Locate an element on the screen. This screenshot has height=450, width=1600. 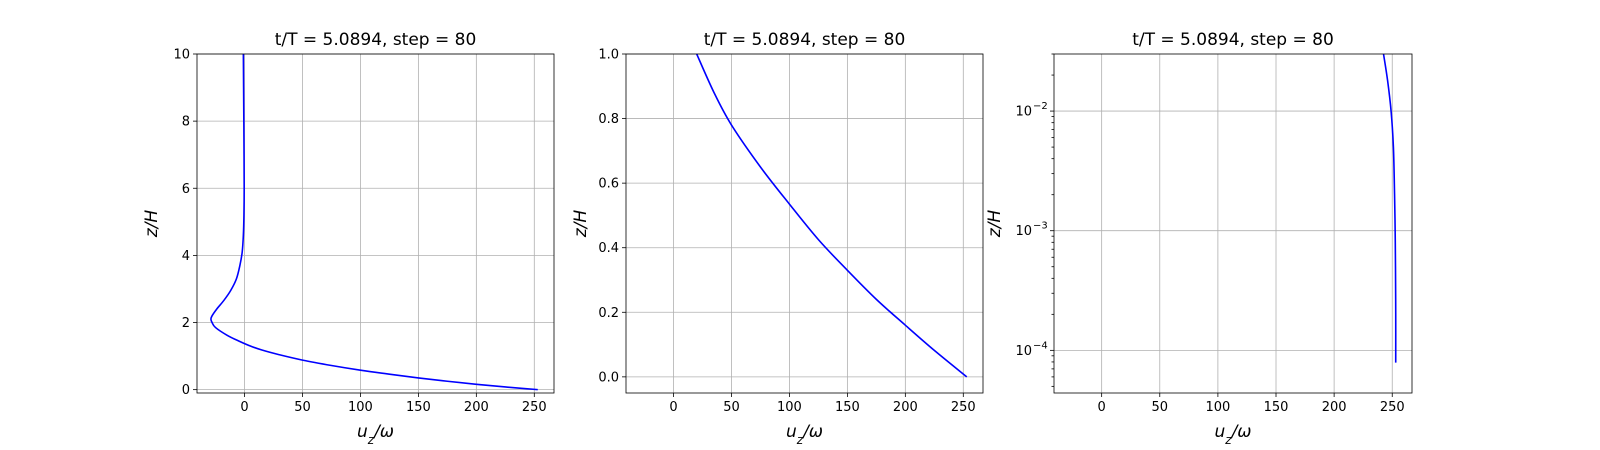
y-tick-label: 1.0 is located at coordinates (608, 55).